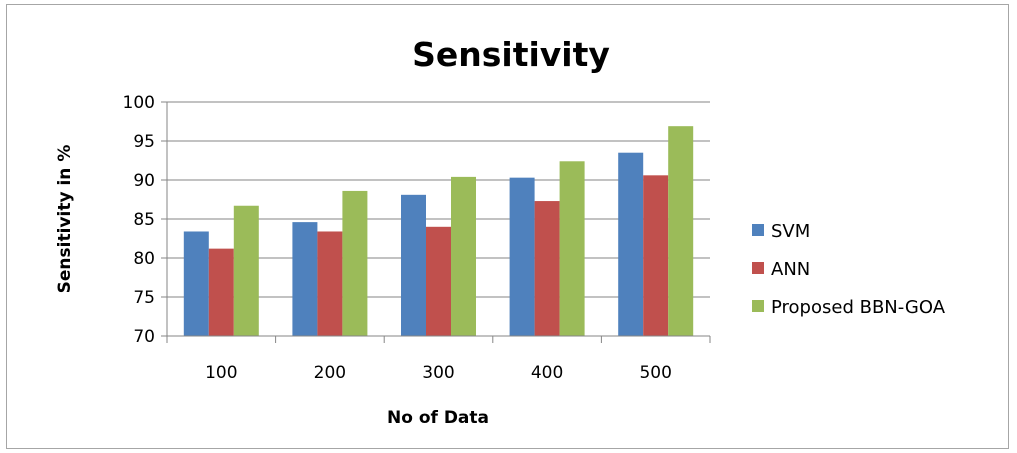 Image resolution: width=1017 pixels, height=453 pixels. Describe the element at coordinates (790, 231) in the screenshot. I see `legend-label: SVM` at that location.